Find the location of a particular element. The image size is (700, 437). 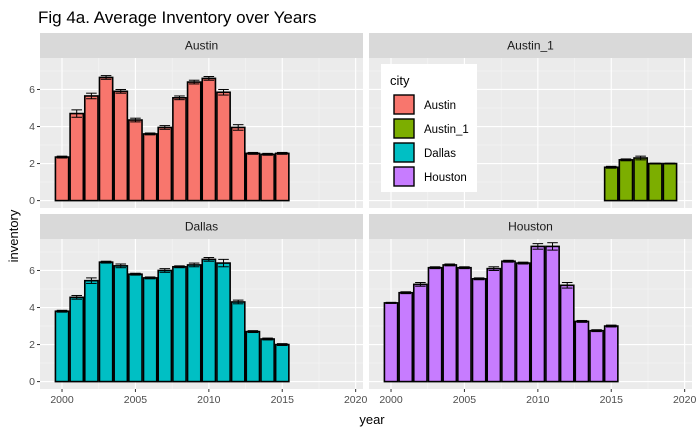

facet-strip-label: Houston is located at coordinates (530, 227).